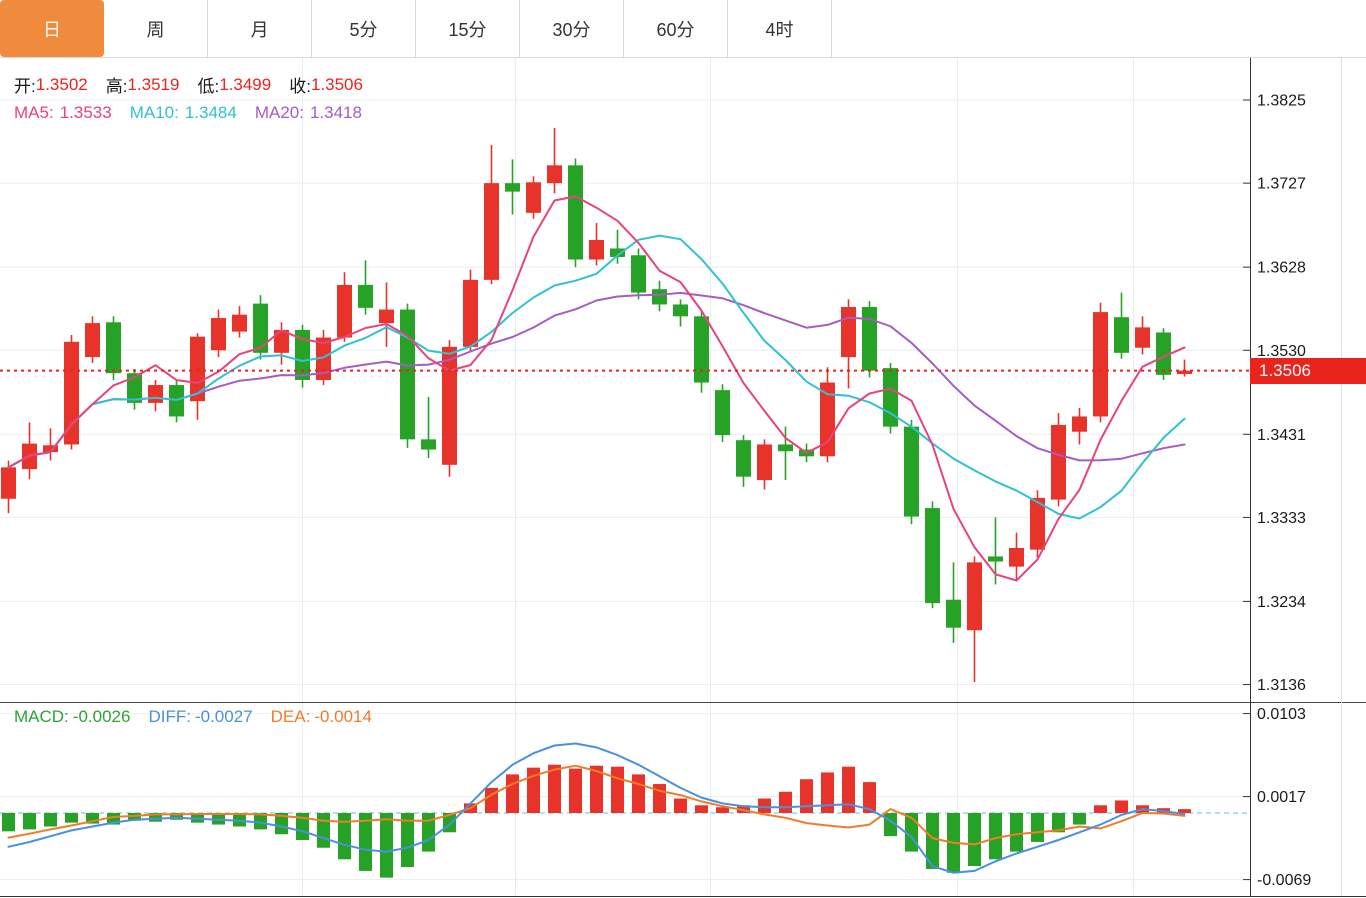 Image resolution: width=1366 pixels, height=898 pixels. I want to click on ma10-label: MA10:, so click(154, 112).